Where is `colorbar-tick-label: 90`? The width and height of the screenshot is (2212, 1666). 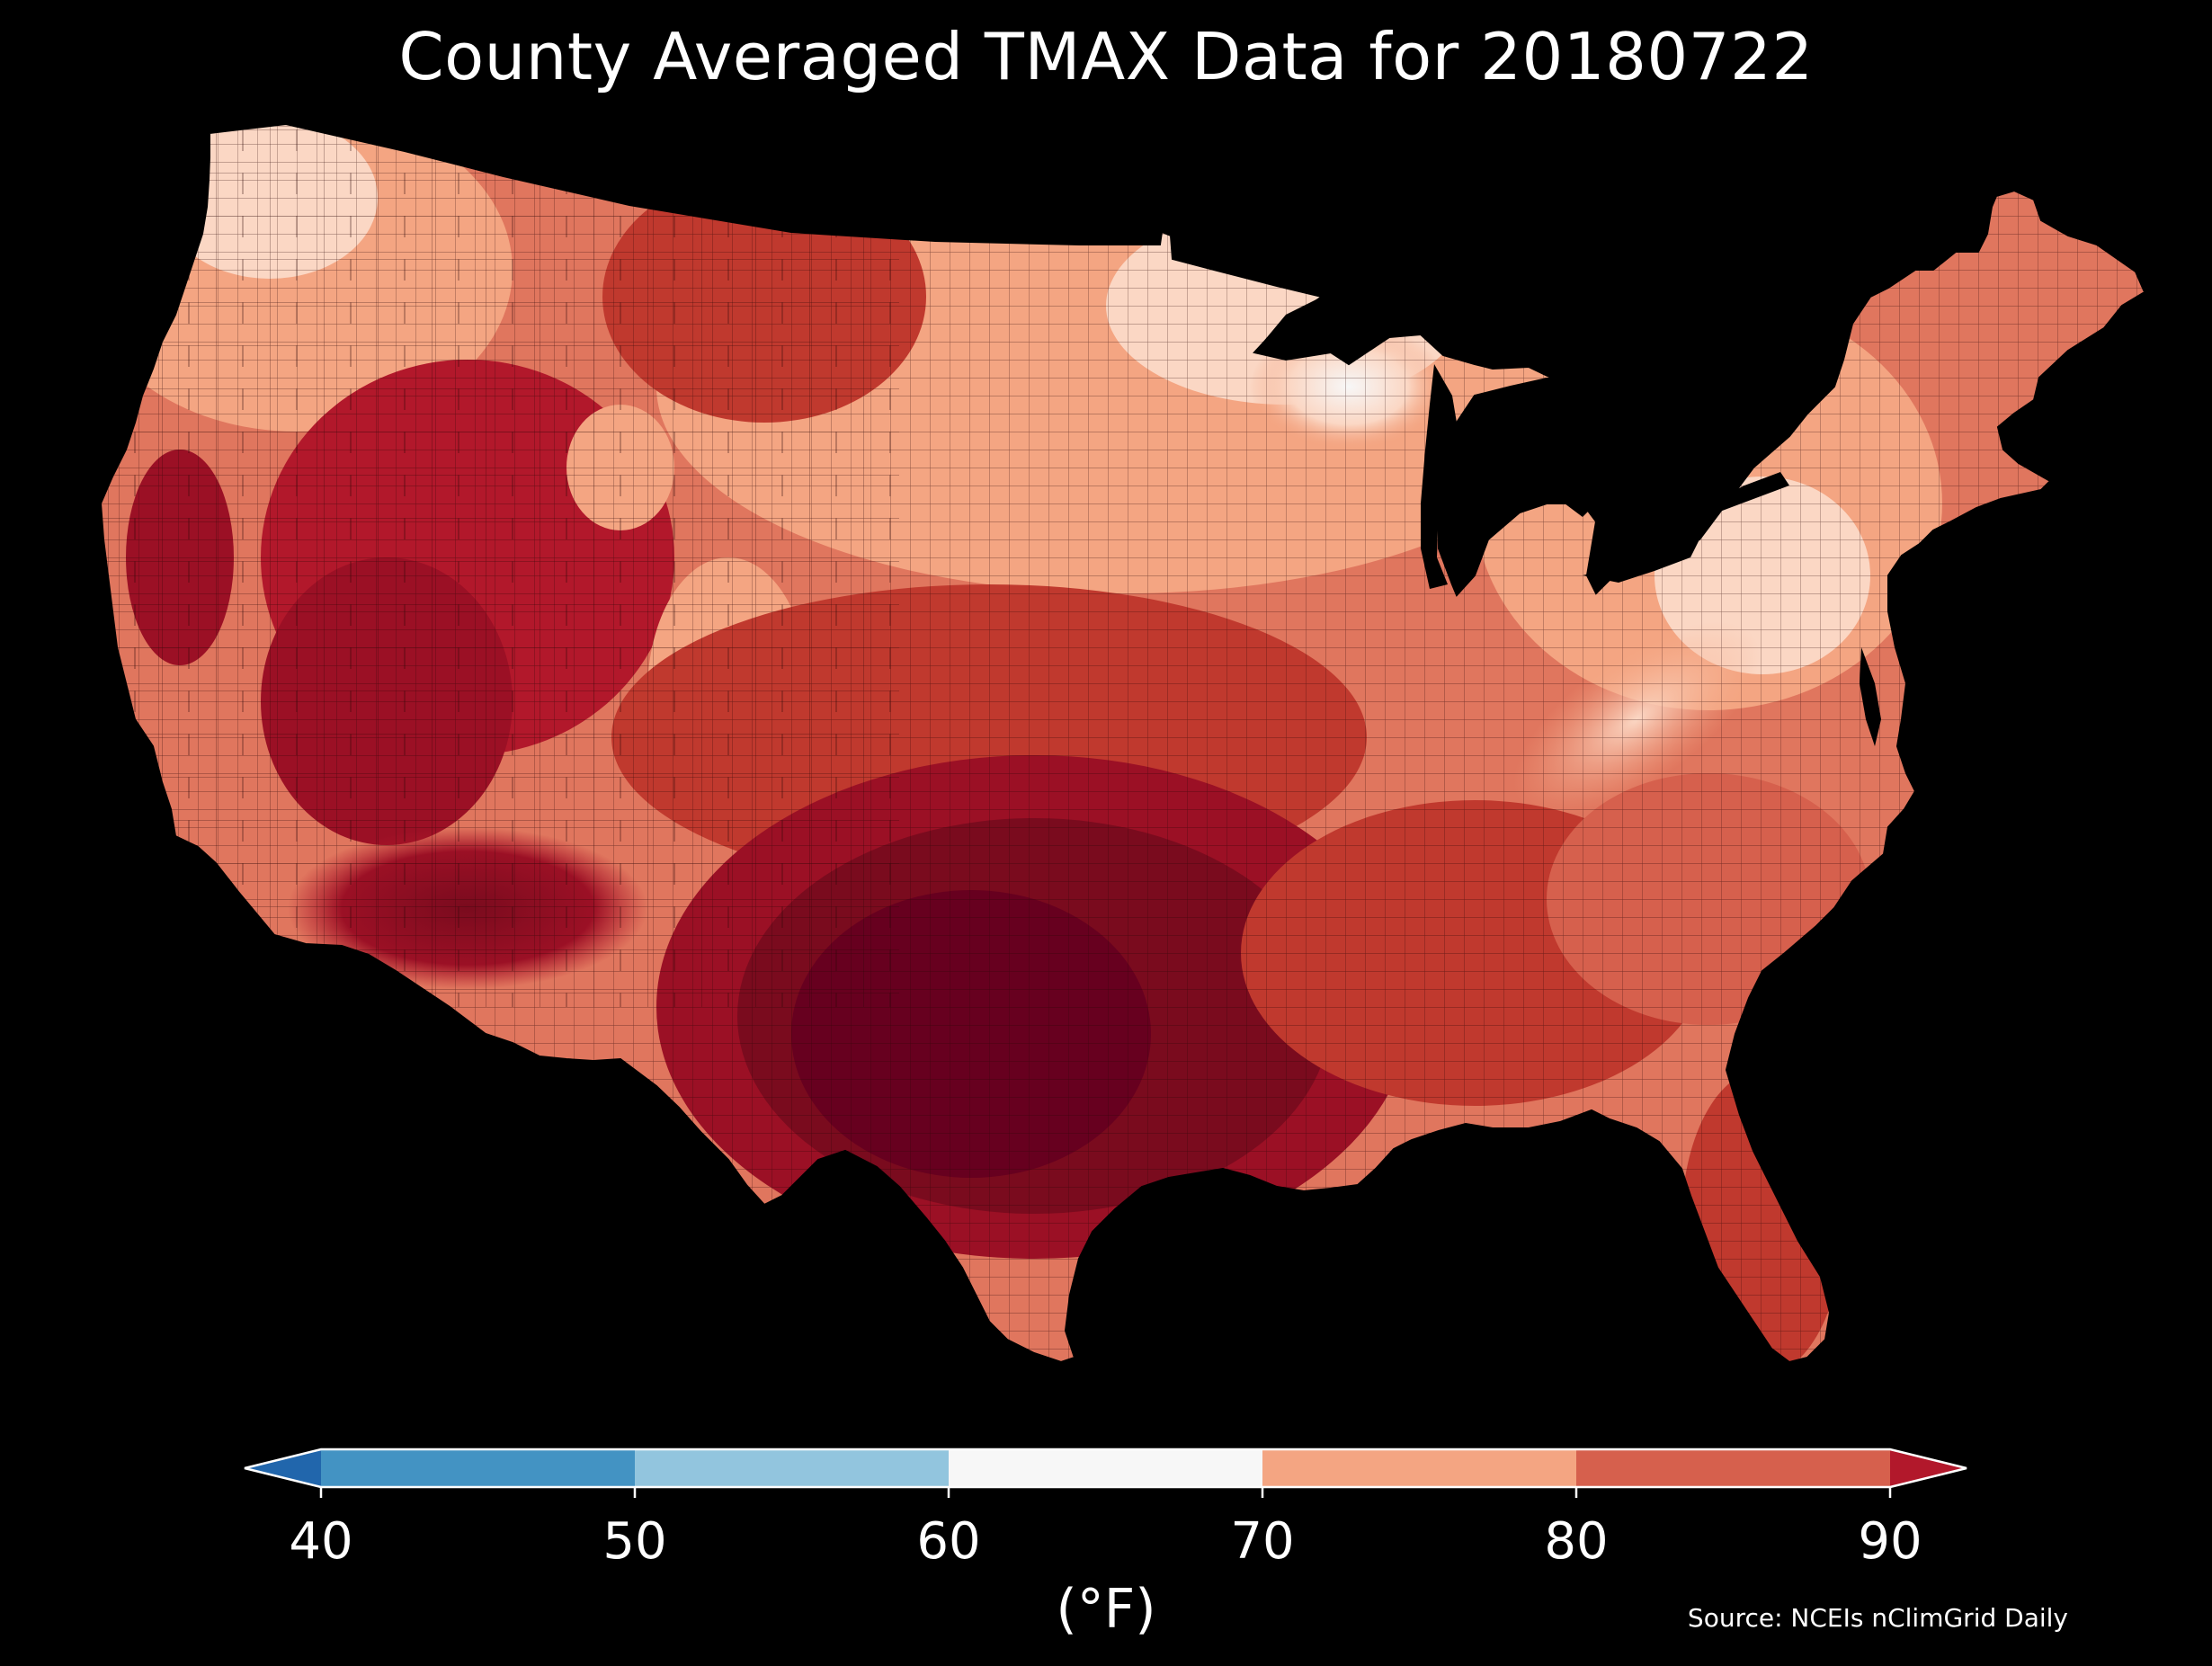 colorbar-tick-label: 90 is located at coordinates (1890, 1542).